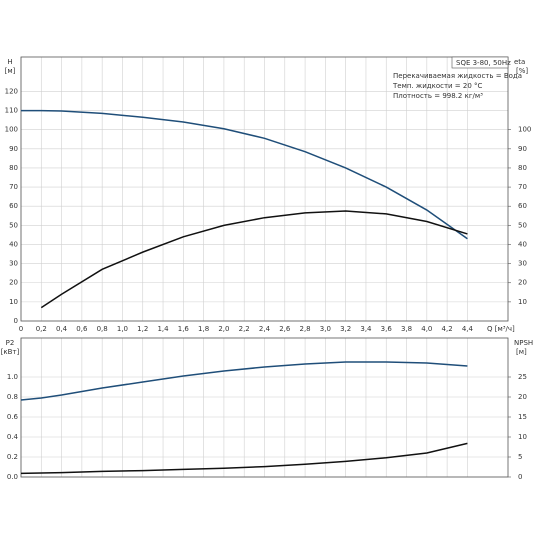 The width and height of the screenshot is (540, 540). I want to click on x-tick-label: 1,4, so click(163, 329).